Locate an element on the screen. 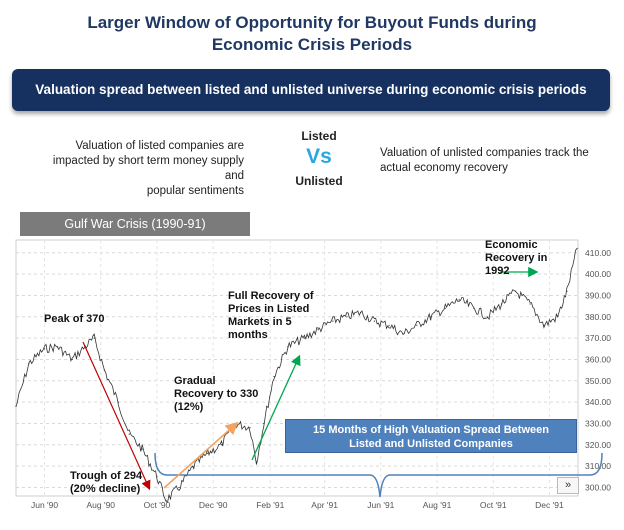 The width and height of the screenshot is (624, 530). economic-recovery-annotation: Economic Recovery in 1992 is located at coordinates (516, 258).